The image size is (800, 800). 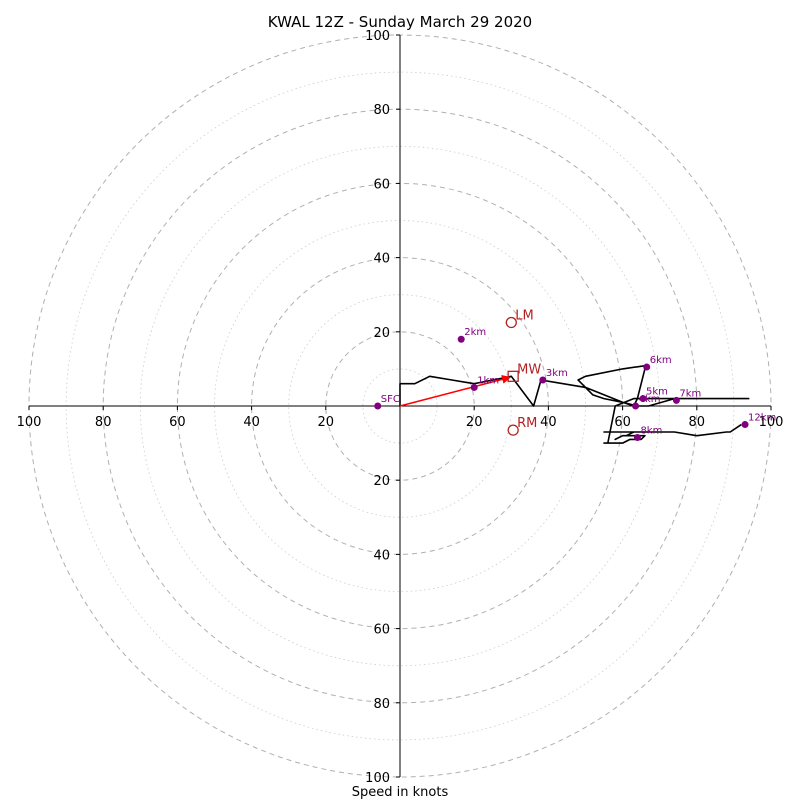 What do you see at coordinates (661, 360) in the screenshot?
I see `height-marker-label: 6km` at bounding box center [661, 360].